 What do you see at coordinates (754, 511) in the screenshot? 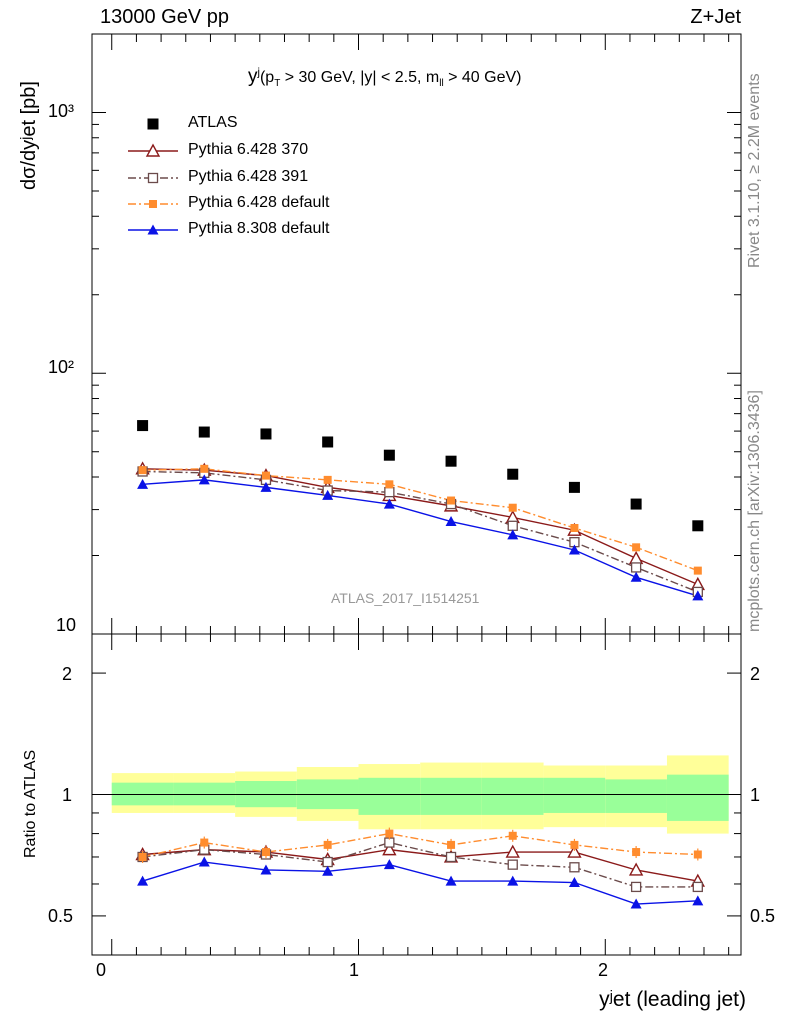
I see `mcplots-label: mcplots.cern.ch [arXiv:1306.3436]` at bounding box center [754, 511].